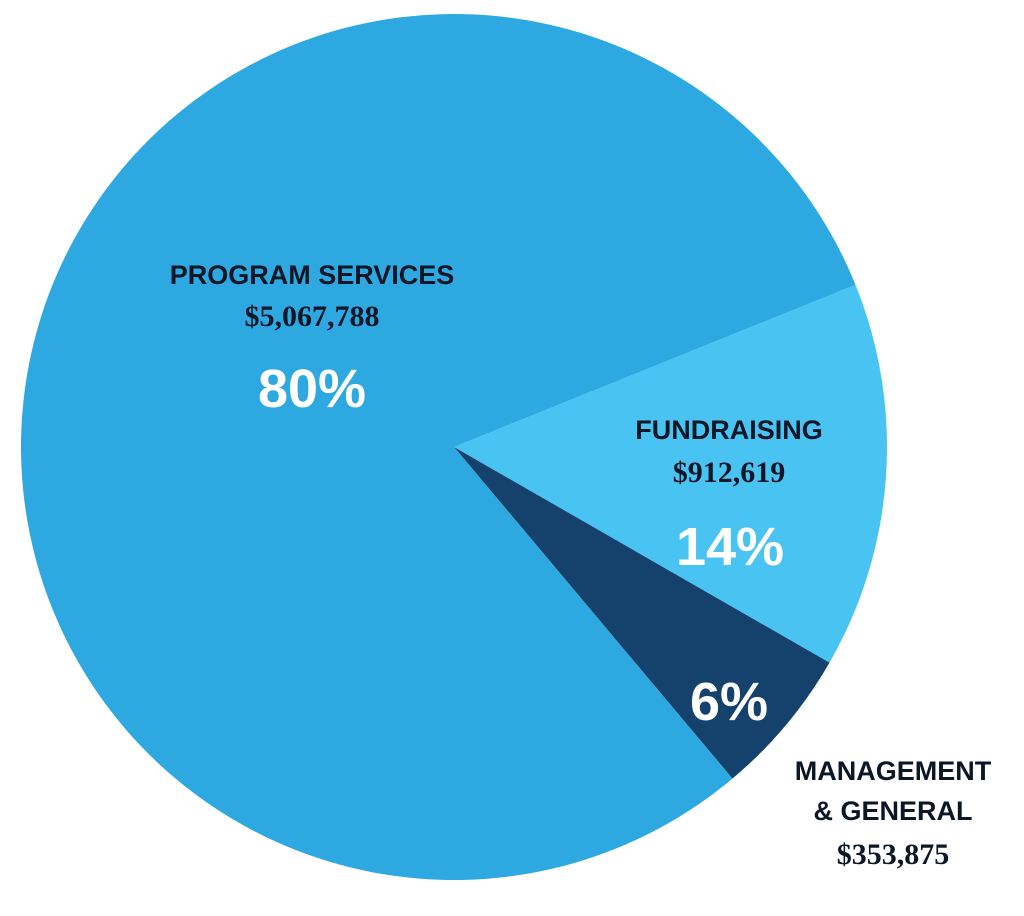 The height and width of the screenshot is (916, 1024). I want to click on slice-amount-program-services: $5,067,788, so click(312, 316).